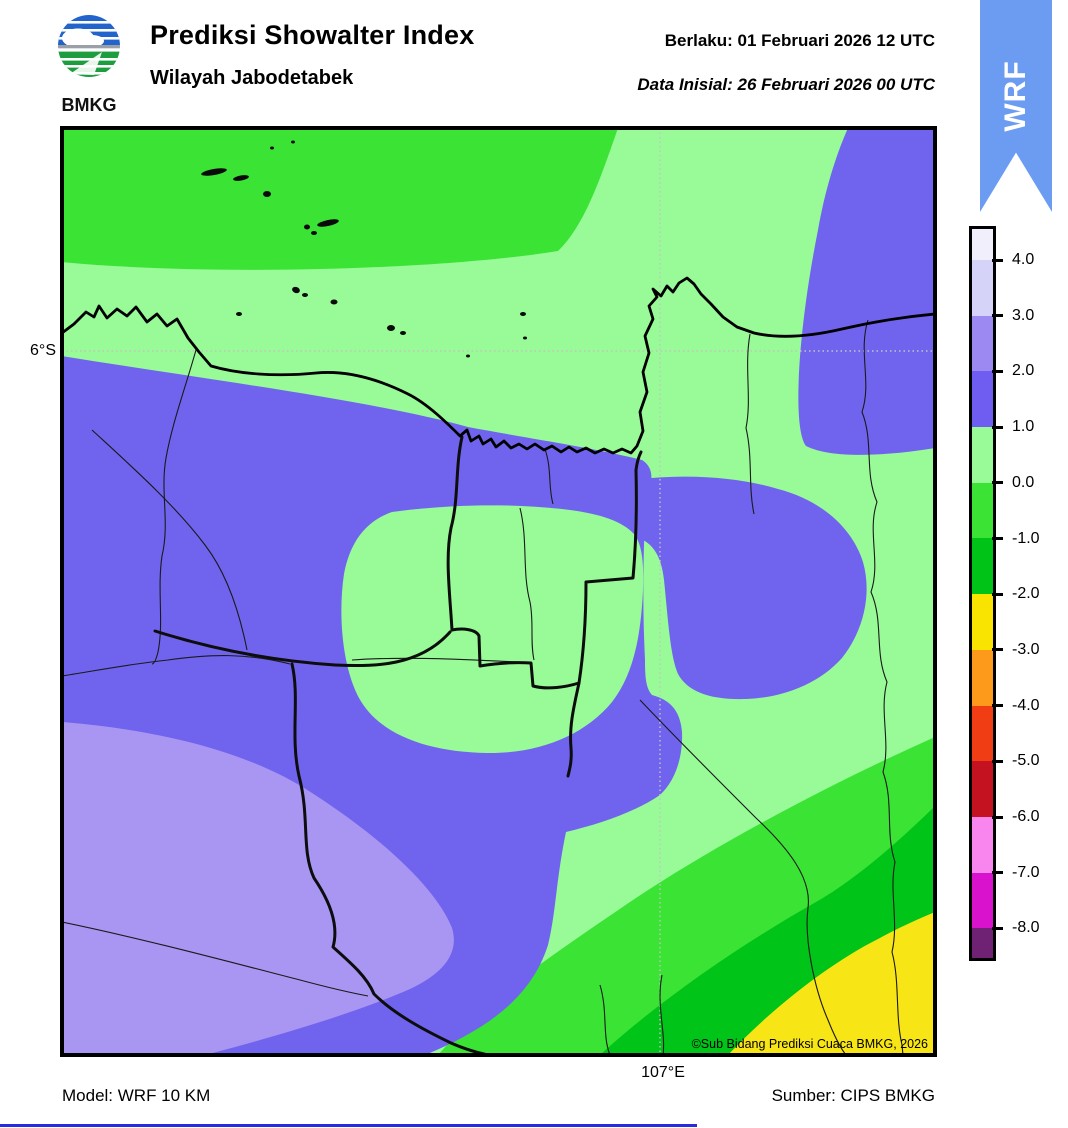  What do you see at coordinates (1026, 705) in the screenshot?
I see `colorbar-tick-label: -4.0` at bounding box center [1026, 705].